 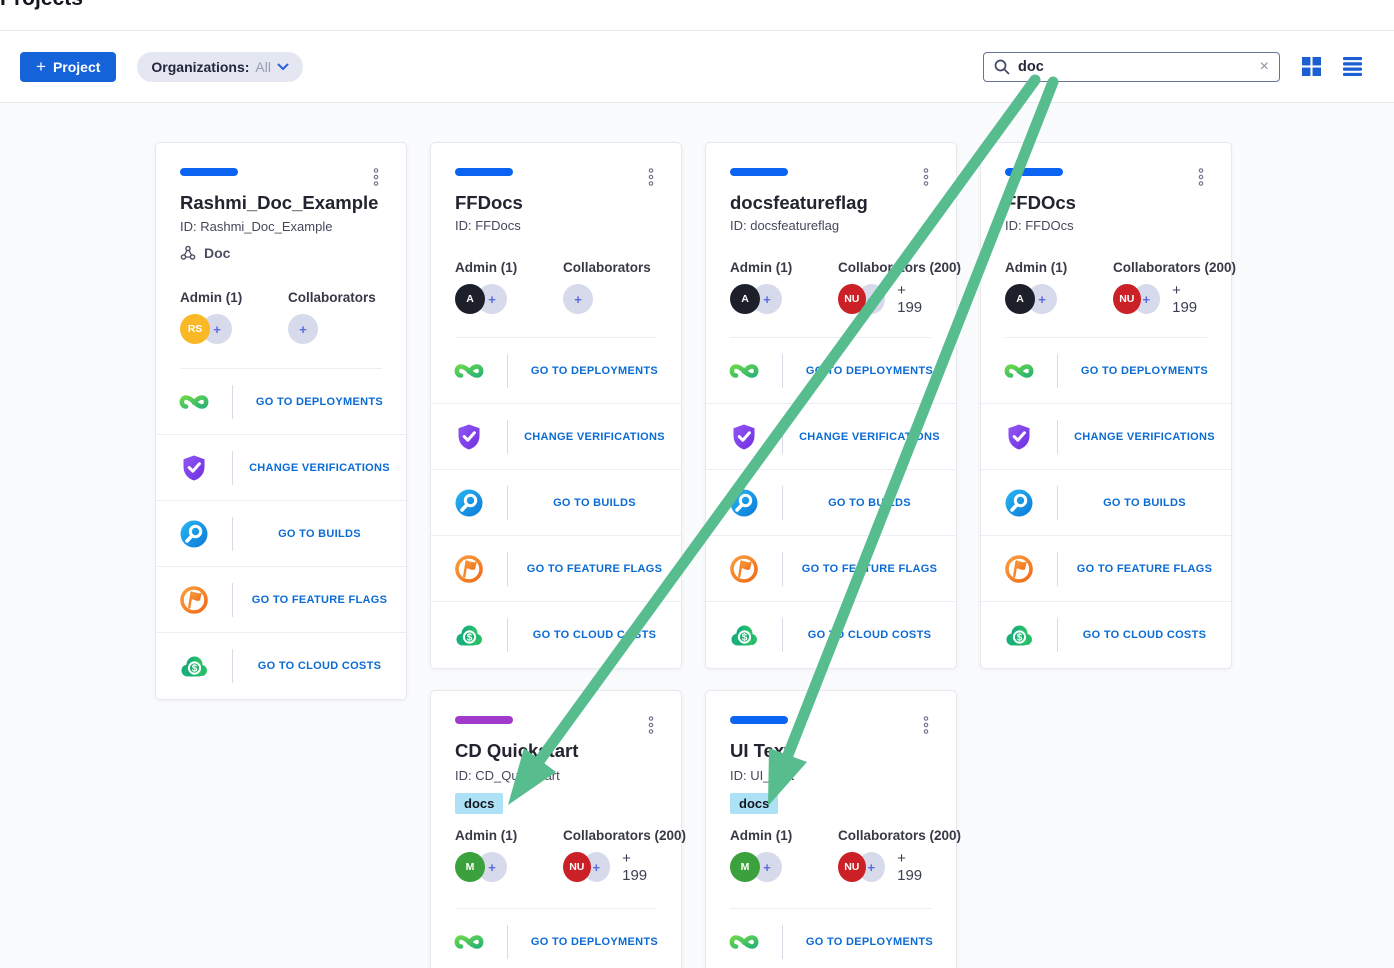 What do you see at coordinates (68, 66) in the screenshot?
I see `new-project-button: + Project` at bounding box center [68, 66].